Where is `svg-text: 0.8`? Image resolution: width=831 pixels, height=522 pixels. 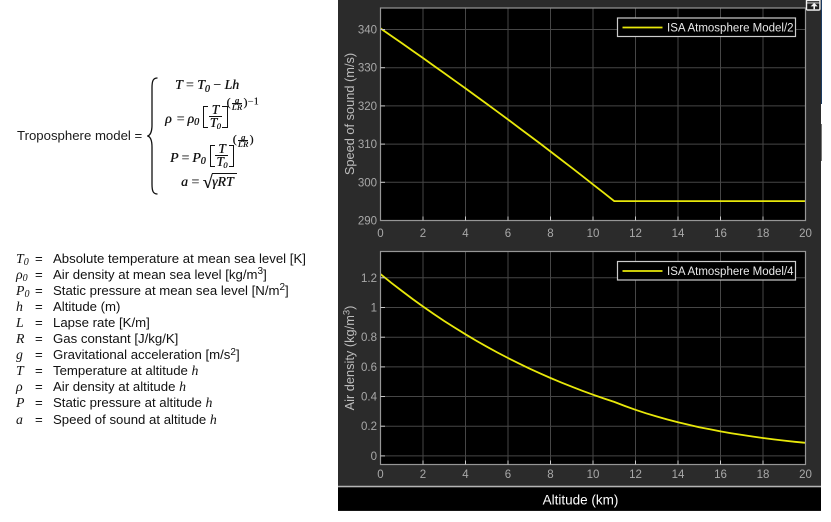
svg-text: 0.8 is located at coordinates (369, 338).